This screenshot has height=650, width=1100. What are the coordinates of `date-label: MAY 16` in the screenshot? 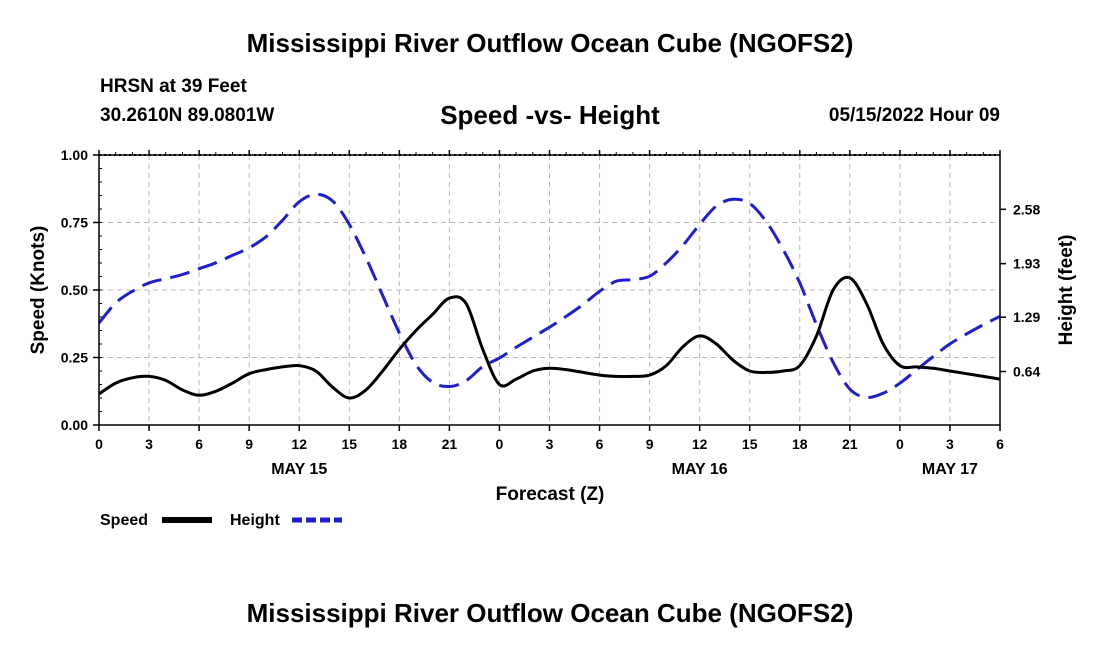 It's located at (700, 469).